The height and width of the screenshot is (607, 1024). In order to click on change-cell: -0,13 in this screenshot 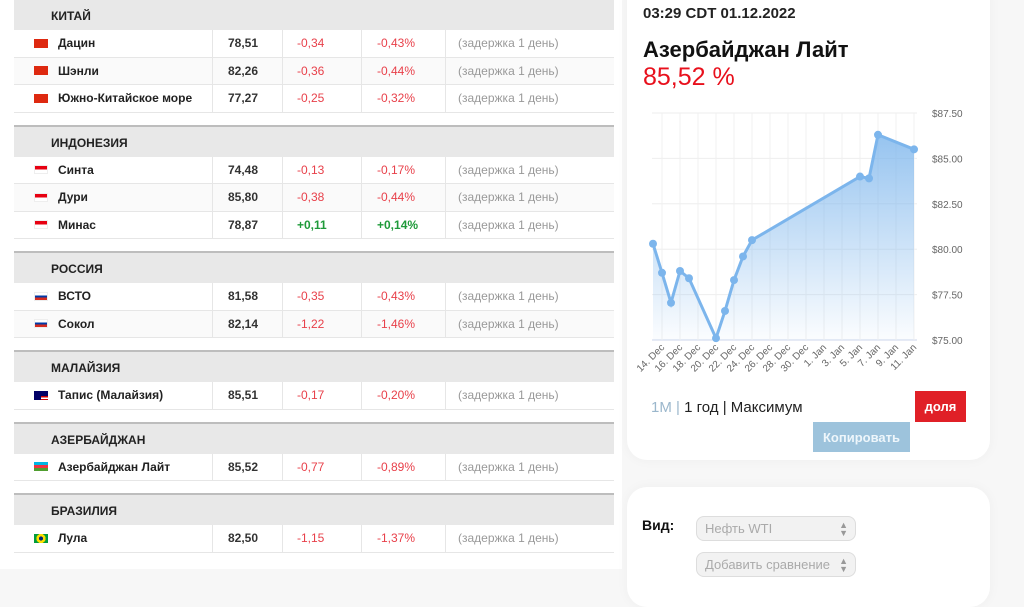, I will do `click(322, 169)`.